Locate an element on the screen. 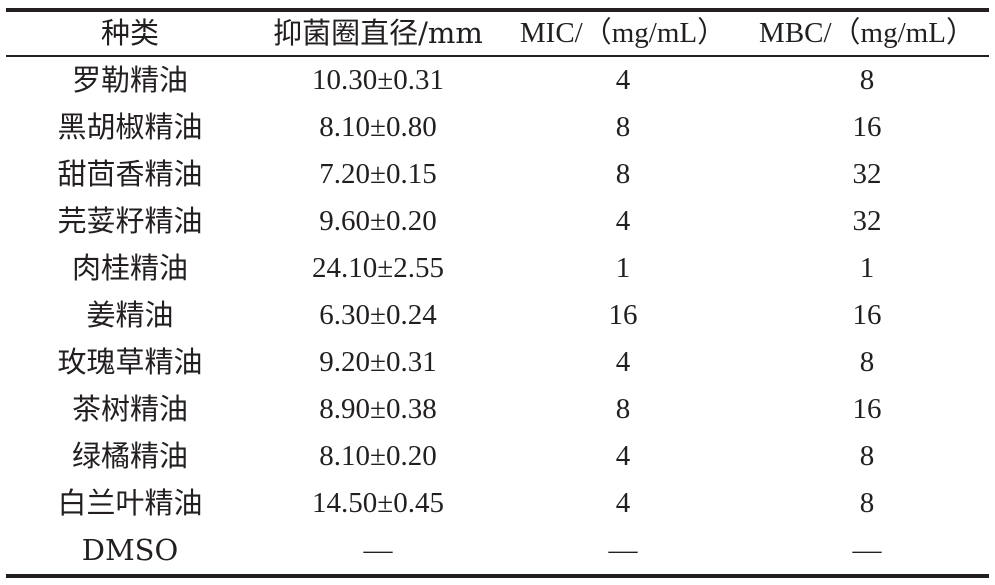 The image size is (995, 585). table-header-row: 种类 抑菌圈直径/mm MIC/（mg/mL） MBC/（mg/mL） is located at coordinates (497, 33).